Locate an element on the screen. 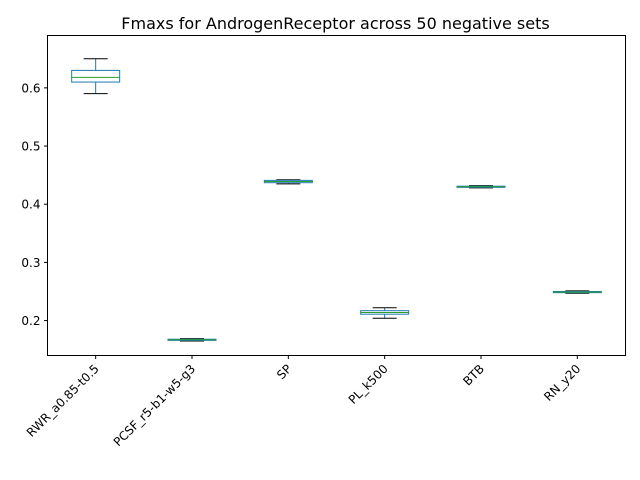 This screenshot has height=480, width=640. x-tick-label: RWR_a0.85-t0.5 is located at coordinates (63, 401).